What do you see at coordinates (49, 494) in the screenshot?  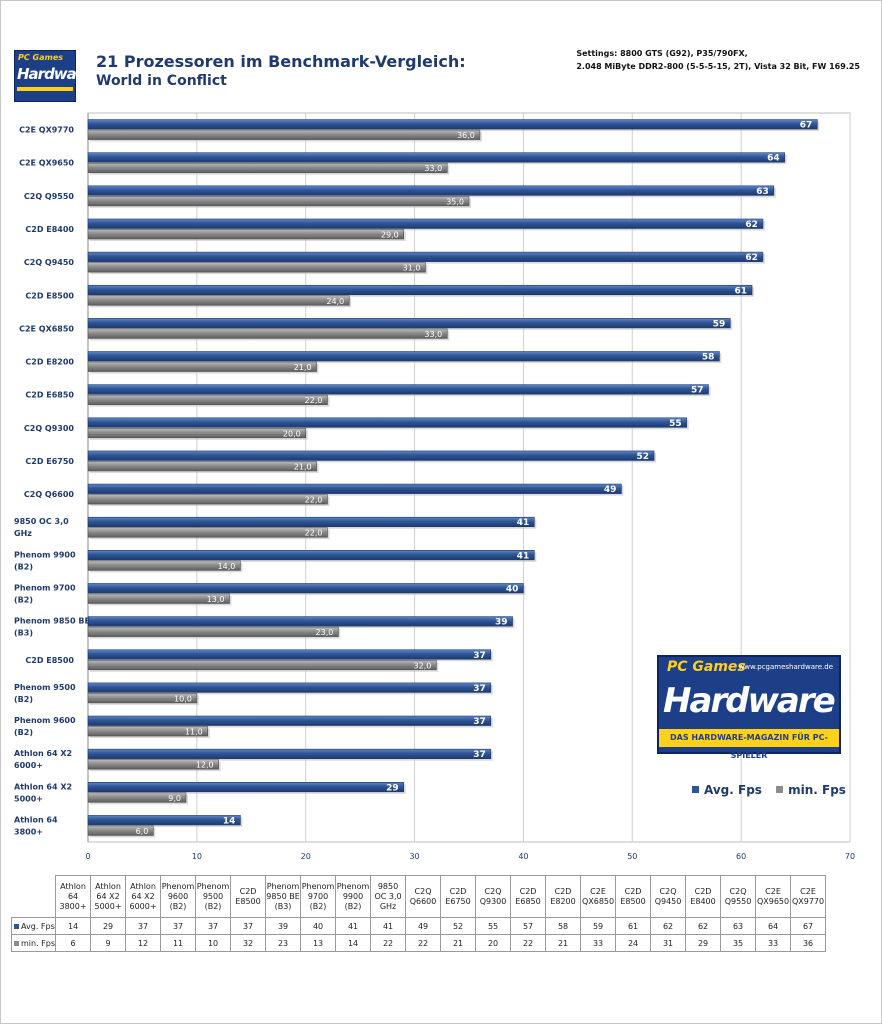 I see `category-label: C2Q Q6600` at bounding box center [49, 494].